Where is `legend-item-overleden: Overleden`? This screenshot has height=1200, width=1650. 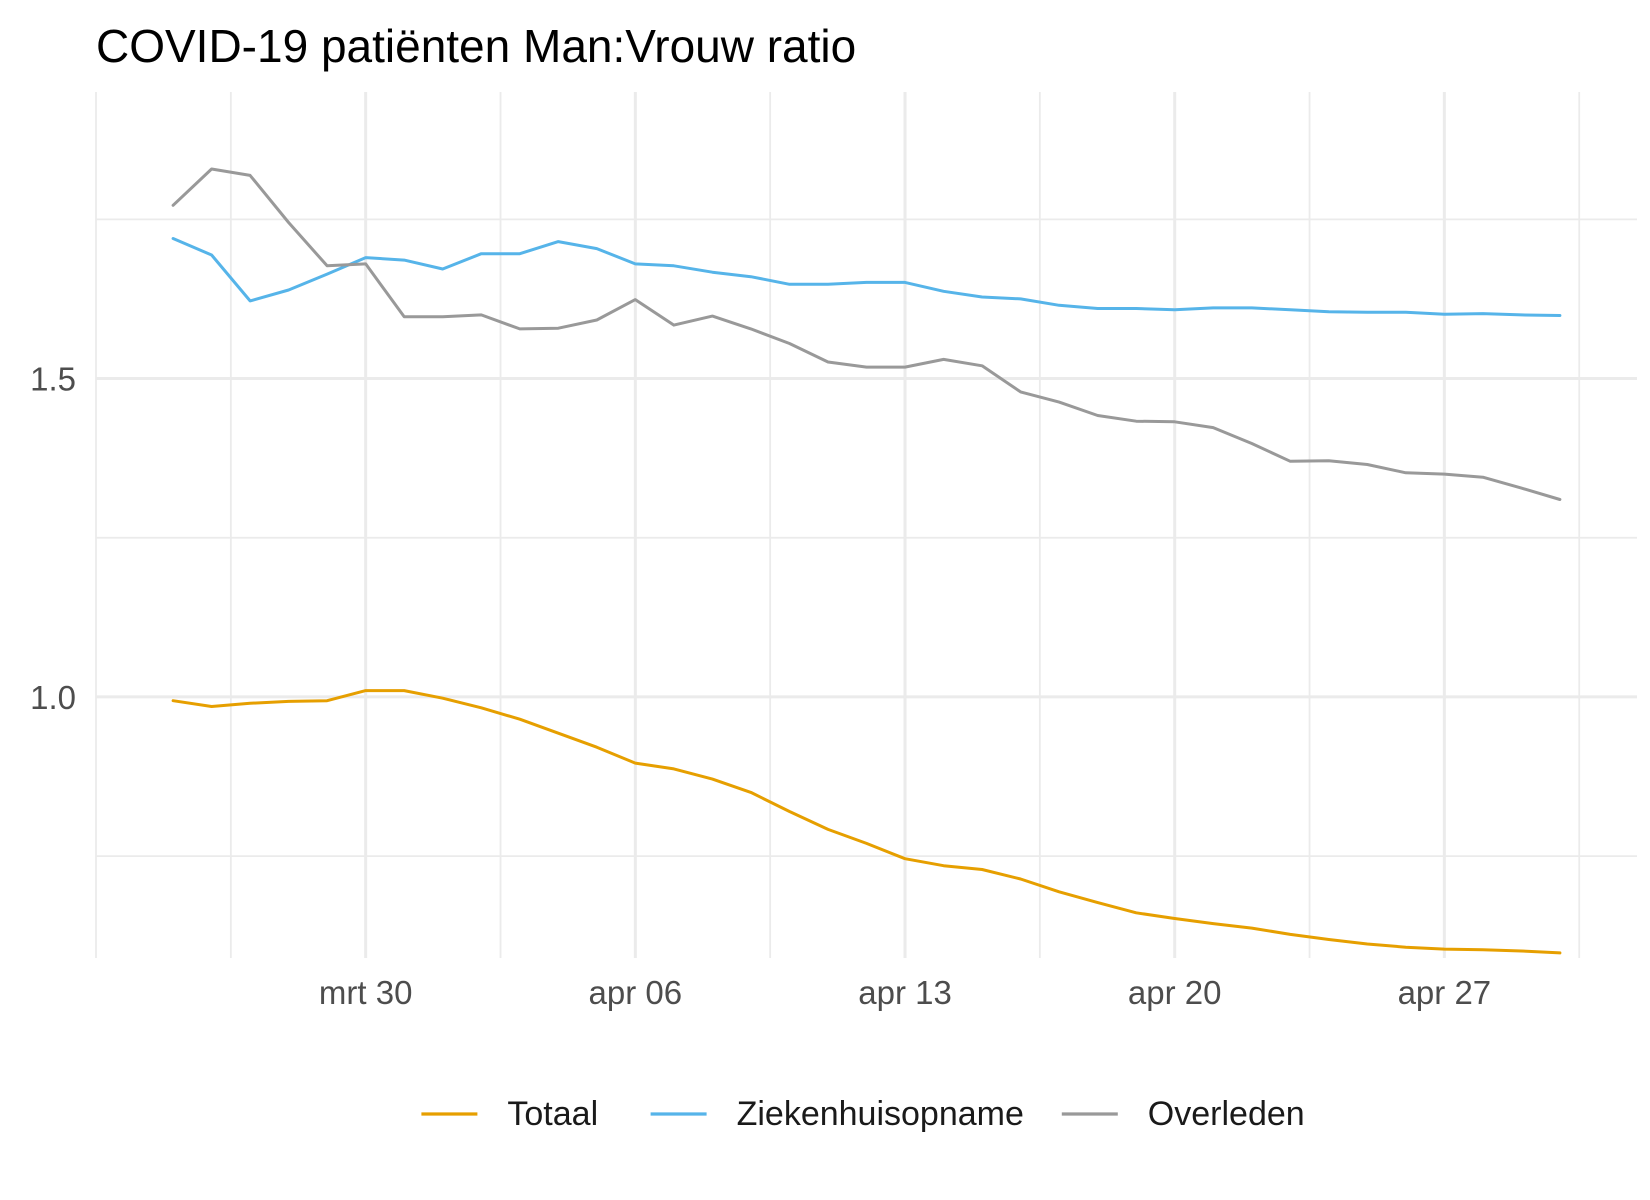 legend-item-overleden: Overleden is located at coordinates (1183, 1114).